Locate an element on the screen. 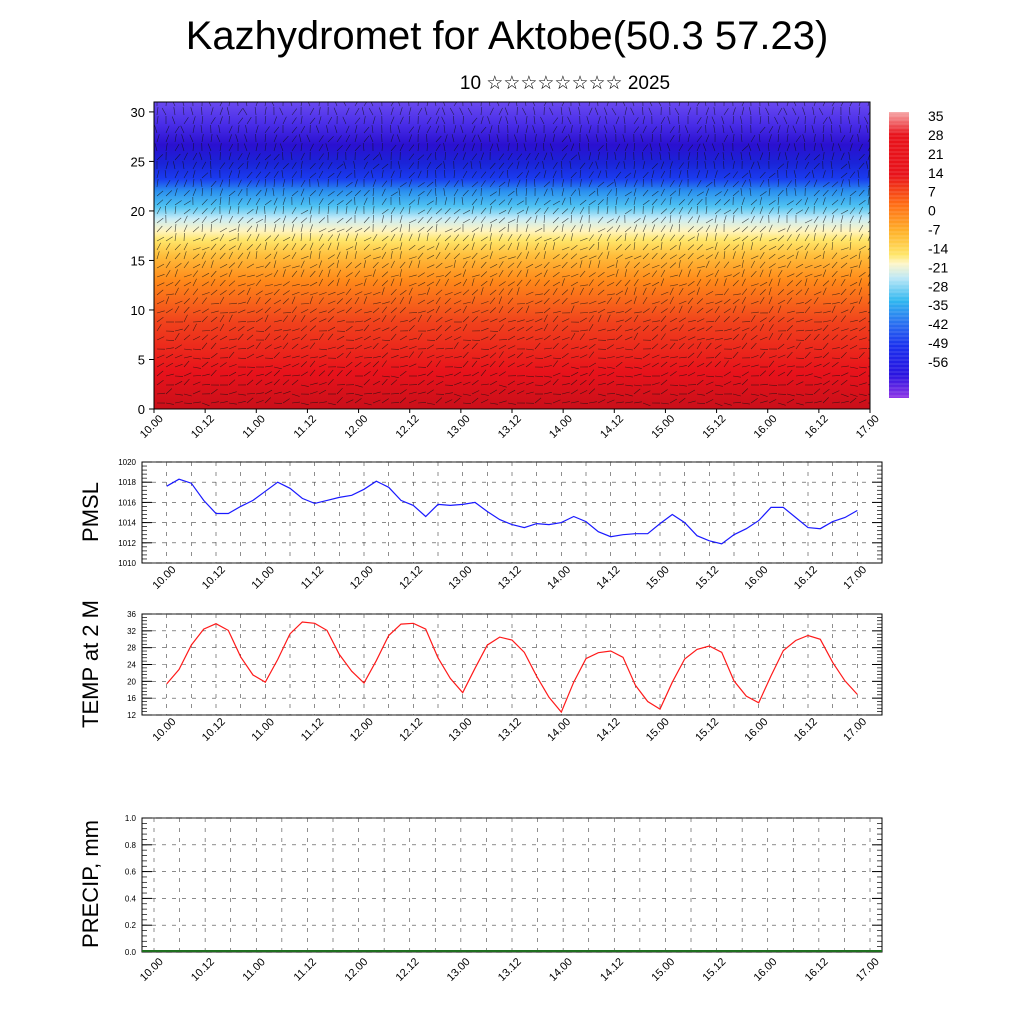 The image size is (1024, 1024). colorbar-ramp is located at coordinates (899, 255).